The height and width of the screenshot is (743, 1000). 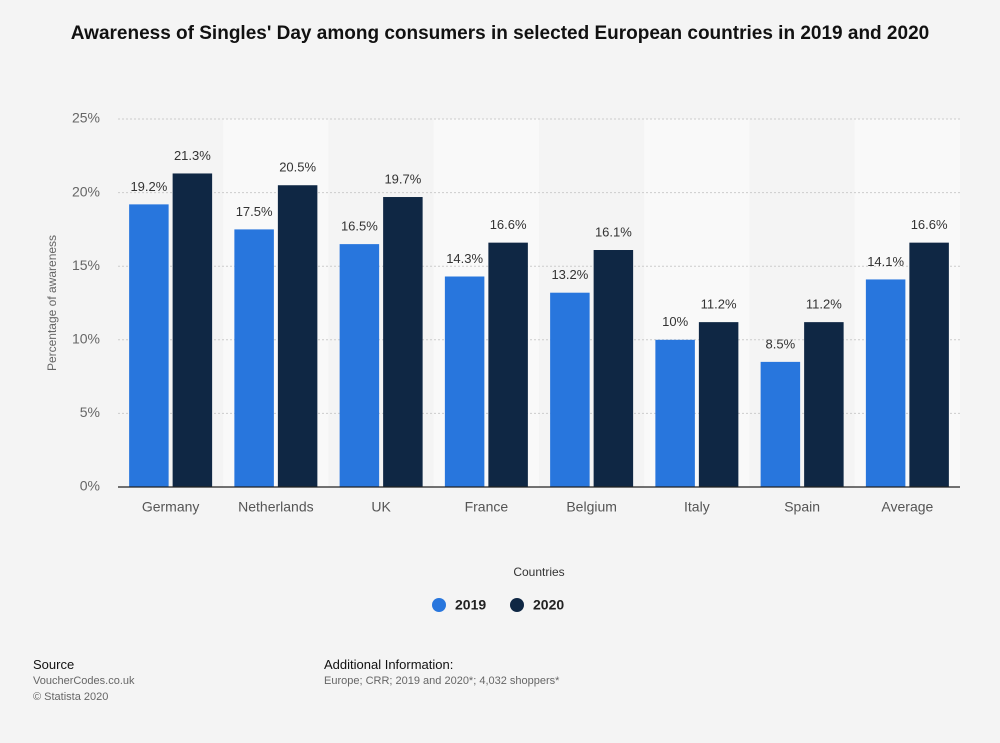 What do you see at coordinates (802, 507) in the screenshot?
I see `x-tick-label: Spain` at bounding box center [802, 507].